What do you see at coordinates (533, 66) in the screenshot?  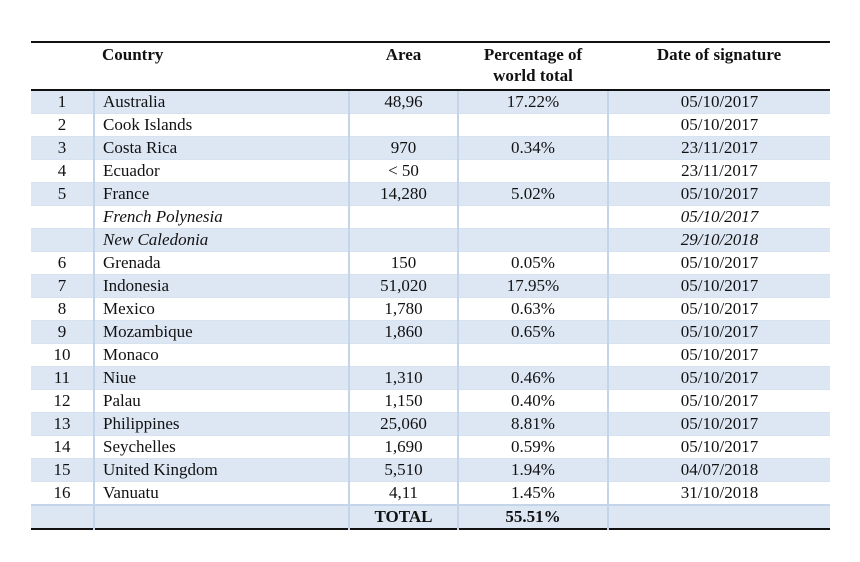 I see `header-percentage: Percentage of world total` at bounding box center [533, 66].